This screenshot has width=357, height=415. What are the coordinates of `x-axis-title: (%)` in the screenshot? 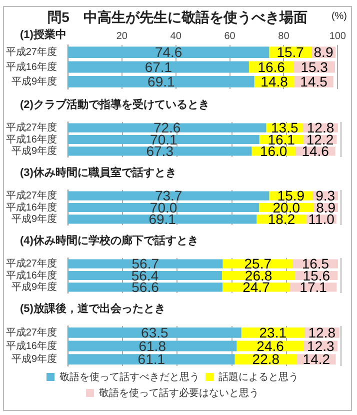 It's located at (339, 17).